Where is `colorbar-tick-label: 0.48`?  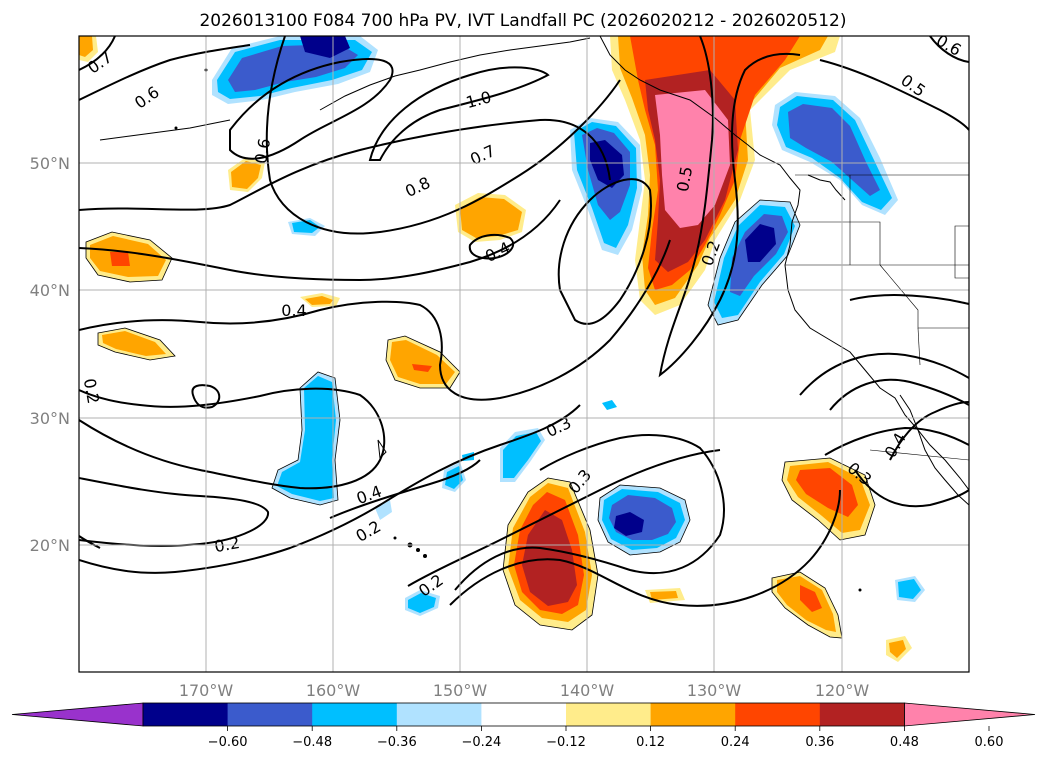
colorbar-tick-label: 0.48 is located at coordinates (904, 742).